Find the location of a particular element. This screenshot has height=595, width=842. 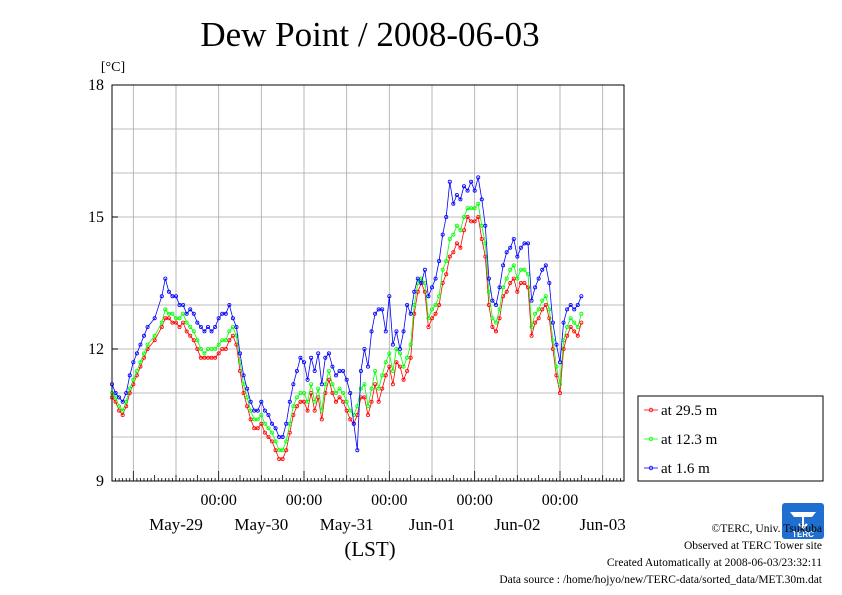

legend-label: at 29.5 m is located at coordinates (689, 411).